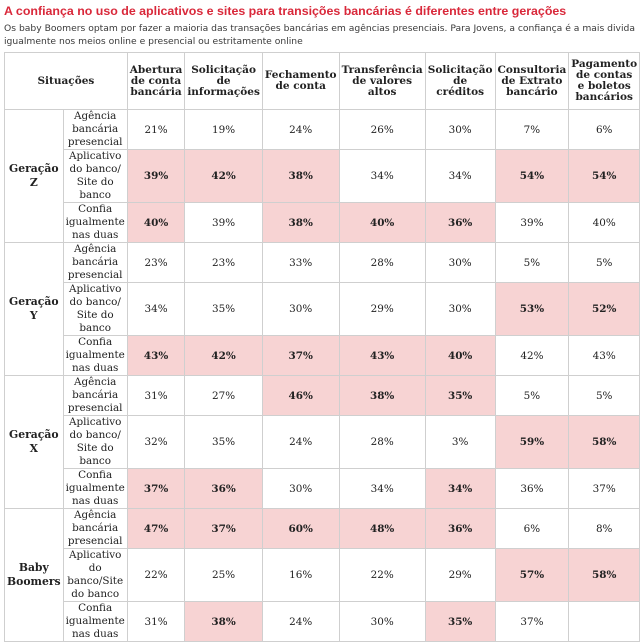 The width and height of the screenshot is (640, 642). I want to click on value-cell: 25%, so click(223, 575).